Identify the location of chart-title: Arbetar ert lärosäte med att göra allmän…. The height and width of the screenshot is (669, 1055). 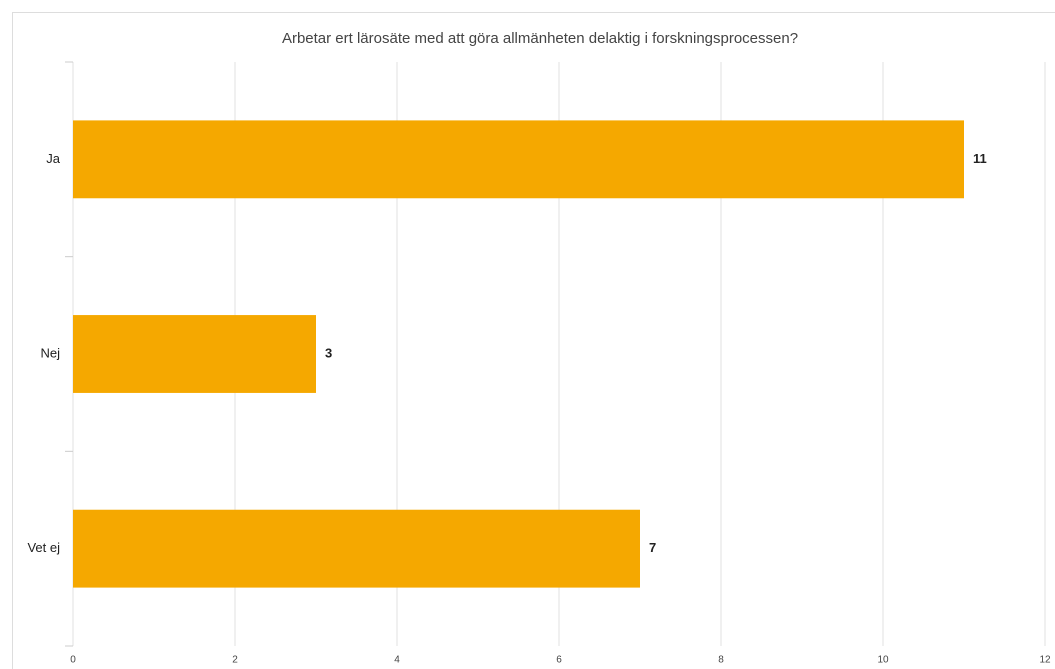
(540, 38).